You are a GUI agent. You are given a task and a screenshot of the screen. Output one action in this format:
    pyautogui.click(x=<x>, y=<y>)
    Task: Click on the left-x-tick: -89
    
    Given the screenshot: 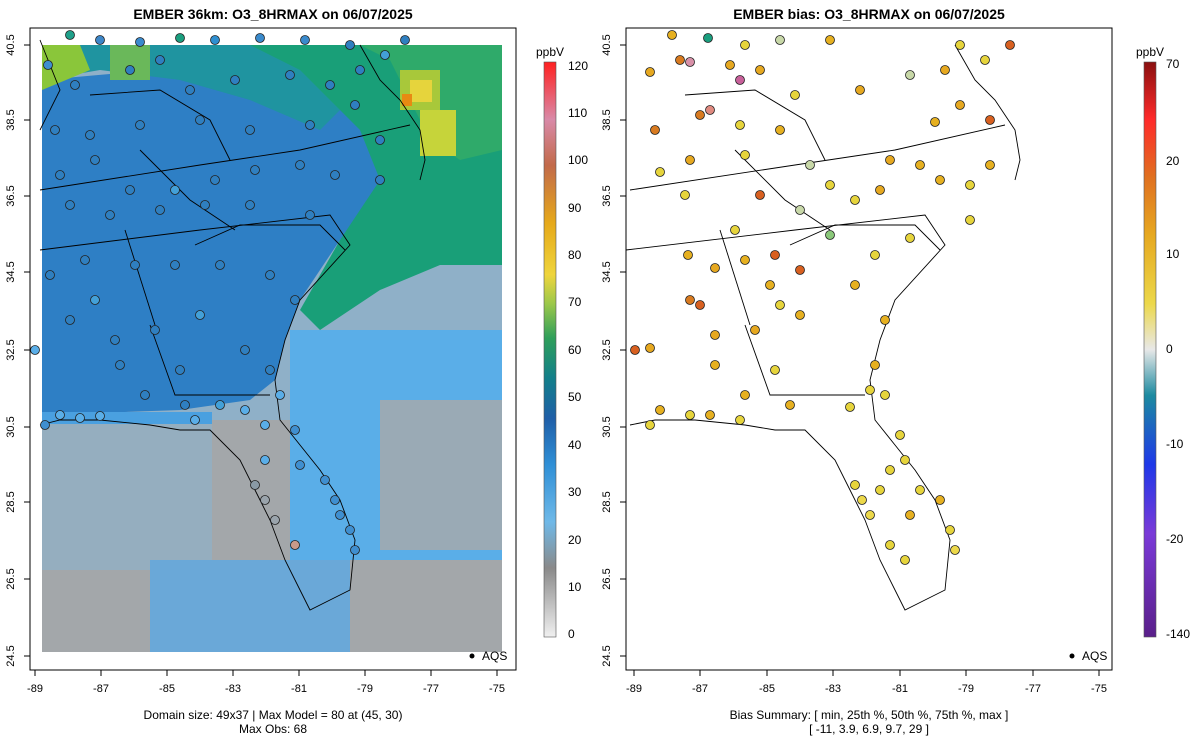 What is the action you would take?
    pyautogui.click(x=35, y=689)
    